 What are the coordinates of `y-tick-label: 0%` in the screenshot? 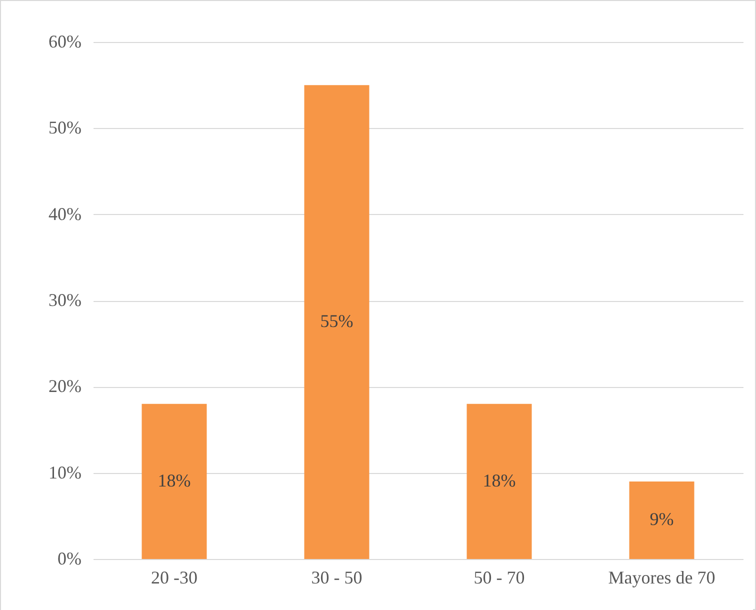 It's located at (70, 558).